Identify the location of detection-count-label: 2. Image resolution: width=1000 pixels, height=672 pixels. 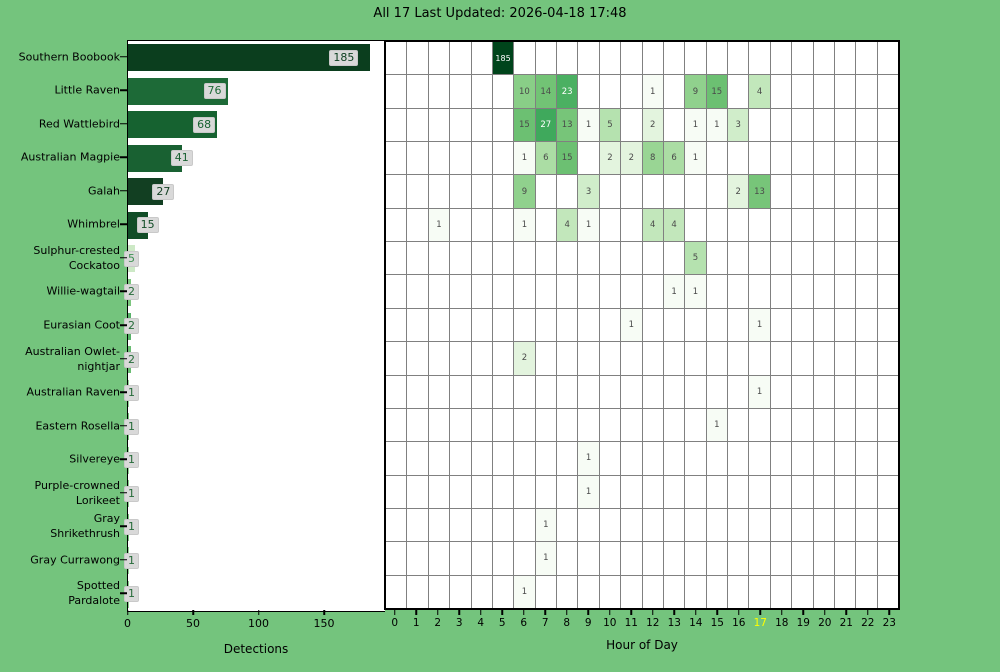
(131, 359).